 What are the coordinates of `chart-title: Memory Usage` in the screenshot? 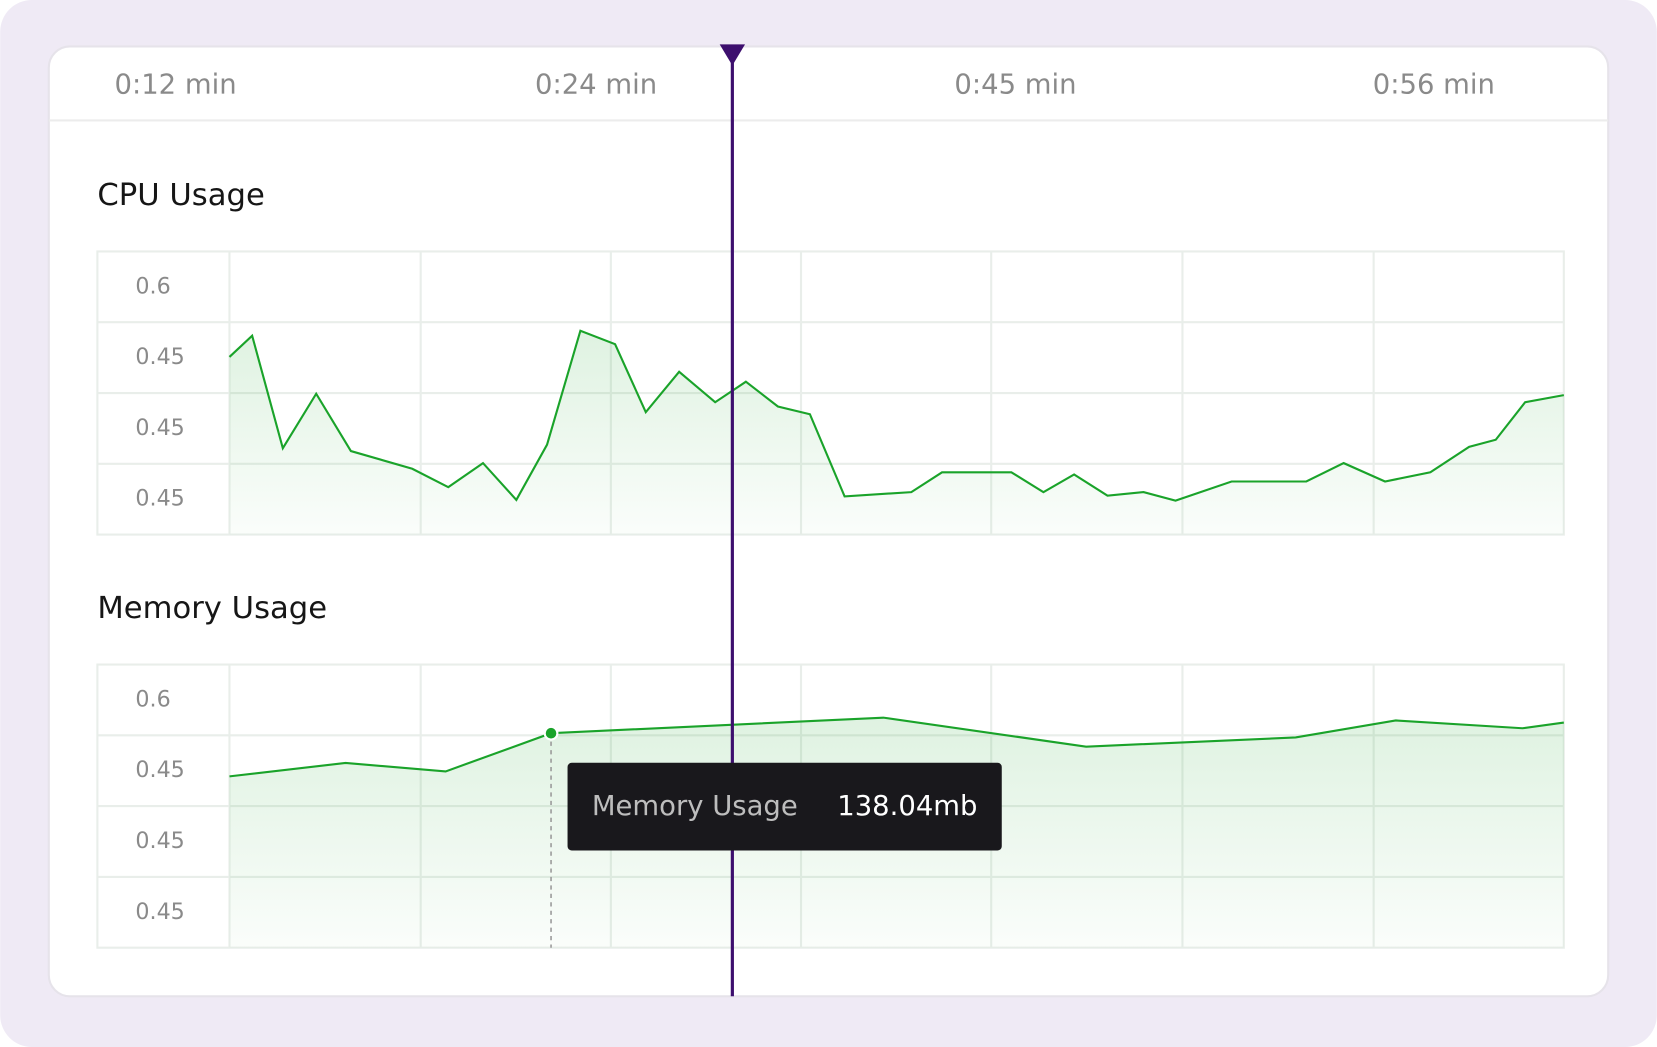 It's located at (212, 608).